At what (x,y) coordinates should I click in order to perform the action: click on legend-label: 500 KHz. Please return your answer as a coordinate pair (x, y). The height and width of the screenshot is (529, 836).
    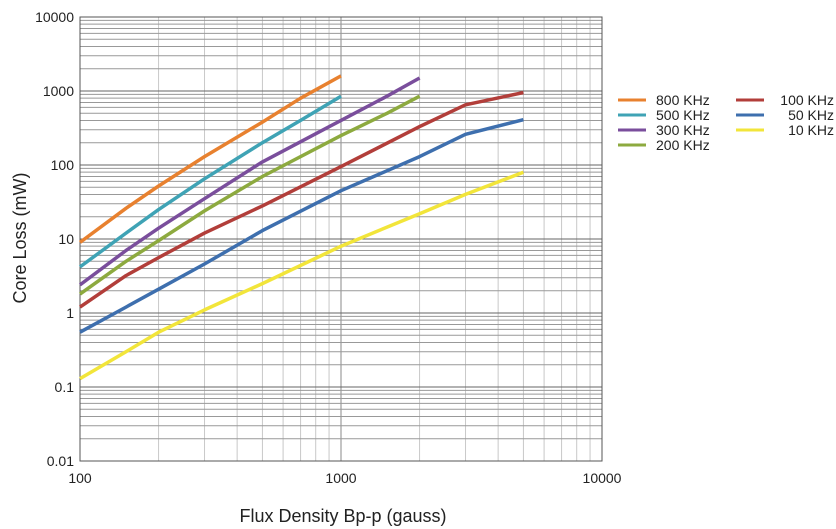
    Looking at the image, I should click on (683, 115).